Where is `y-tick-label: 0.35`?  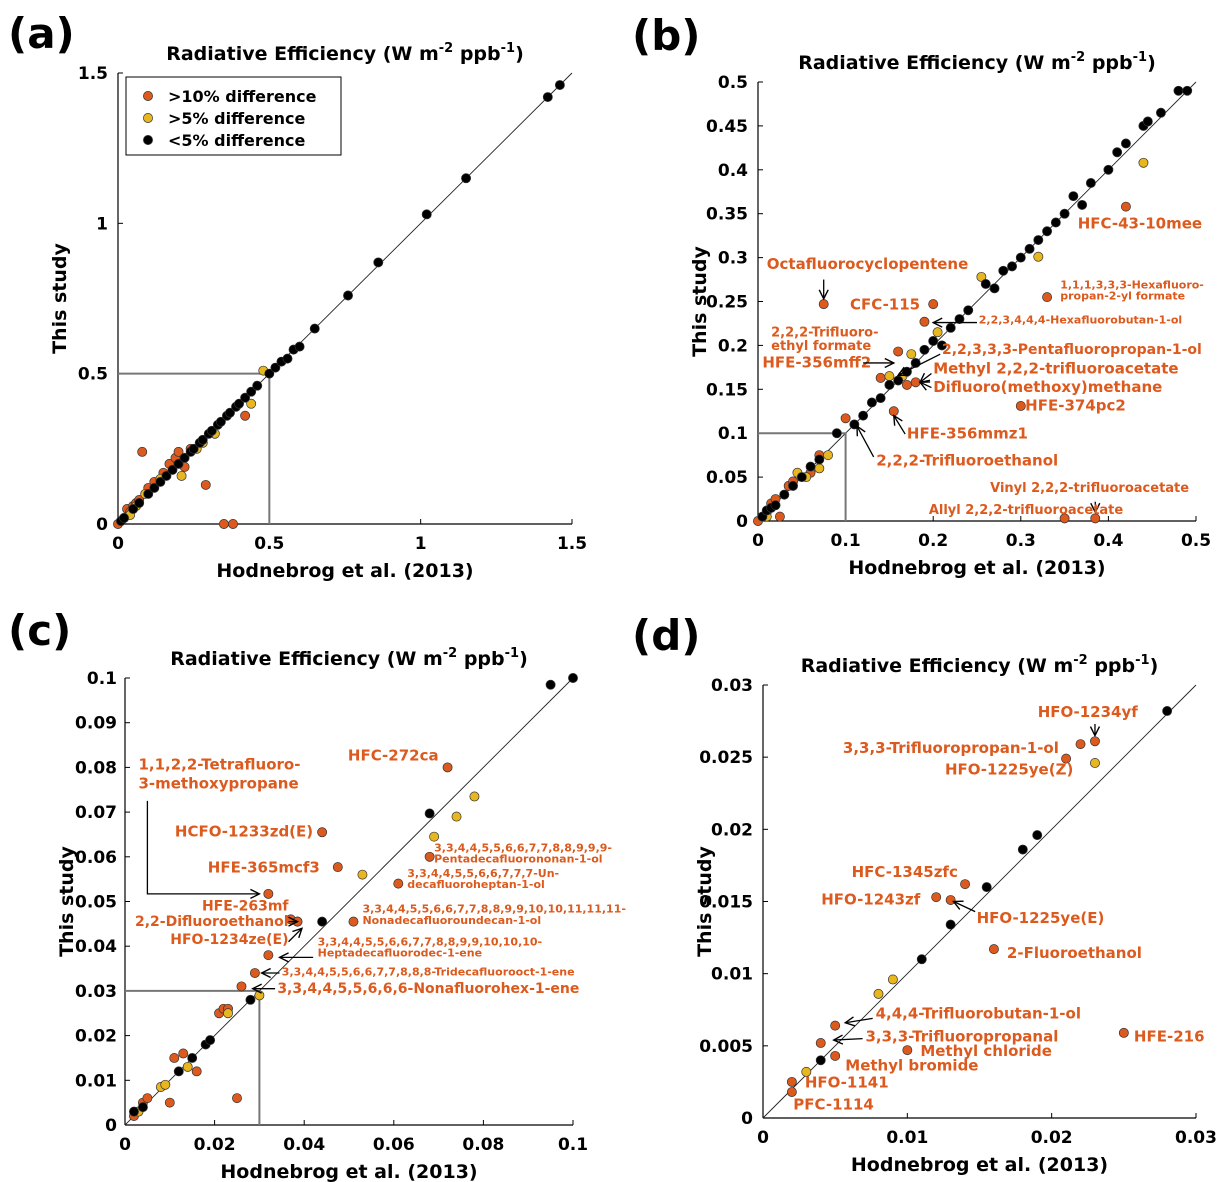
y-tick-label: 0.35 is located at coordinates (727, 215).